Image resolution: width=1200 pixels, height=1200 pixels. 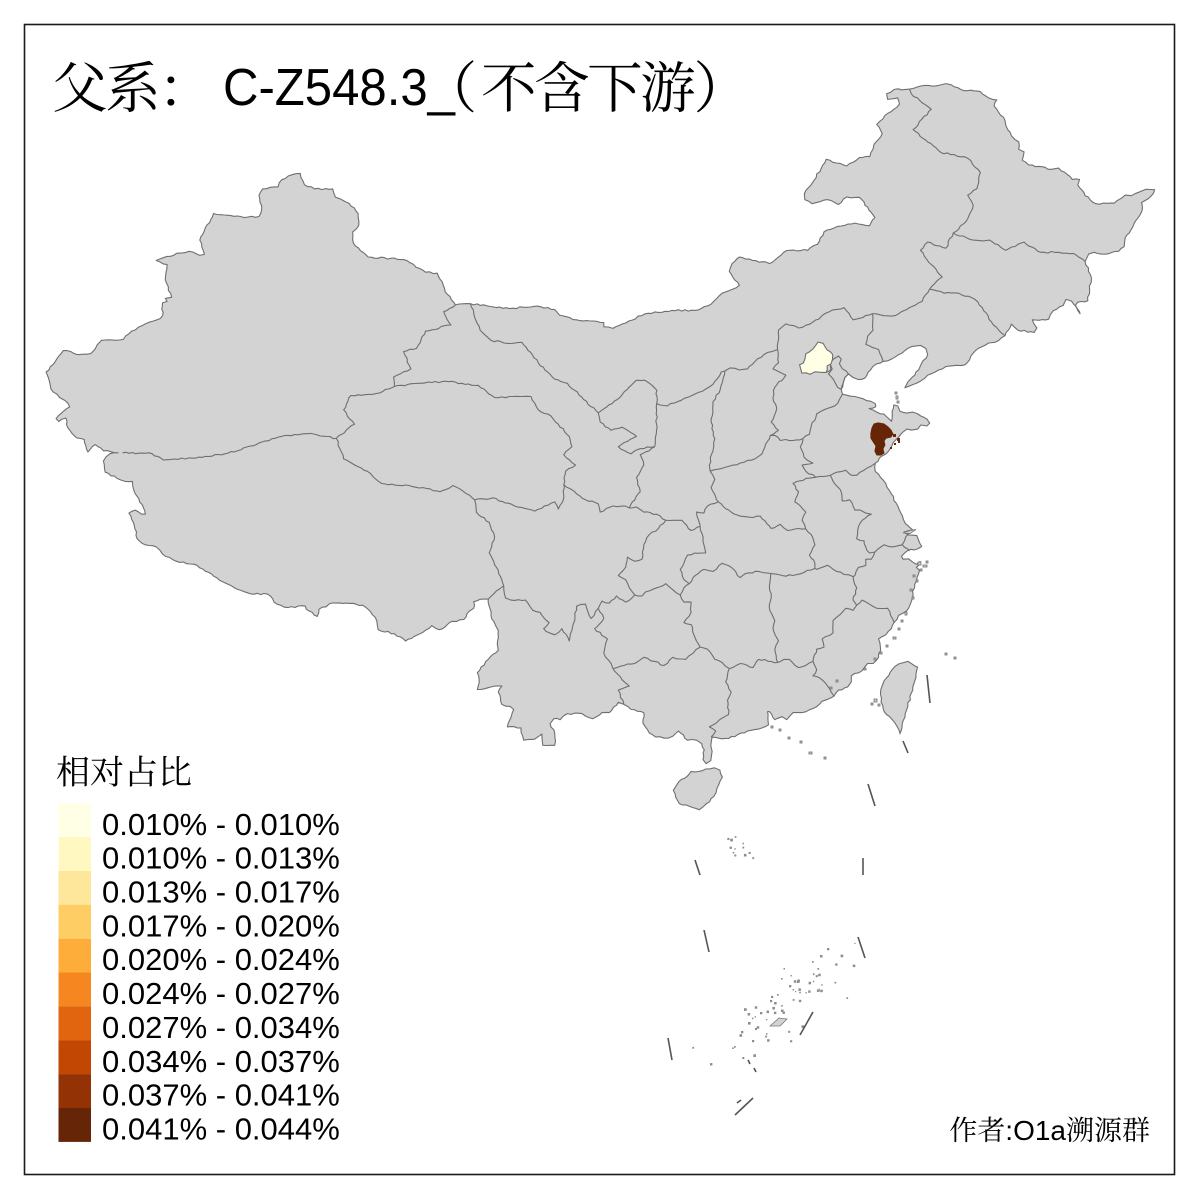 What do you see at coordinates (1035, 1130) in the screenshot?
I see `svg-text: :O1a` at bounding box center [1035, 1130].